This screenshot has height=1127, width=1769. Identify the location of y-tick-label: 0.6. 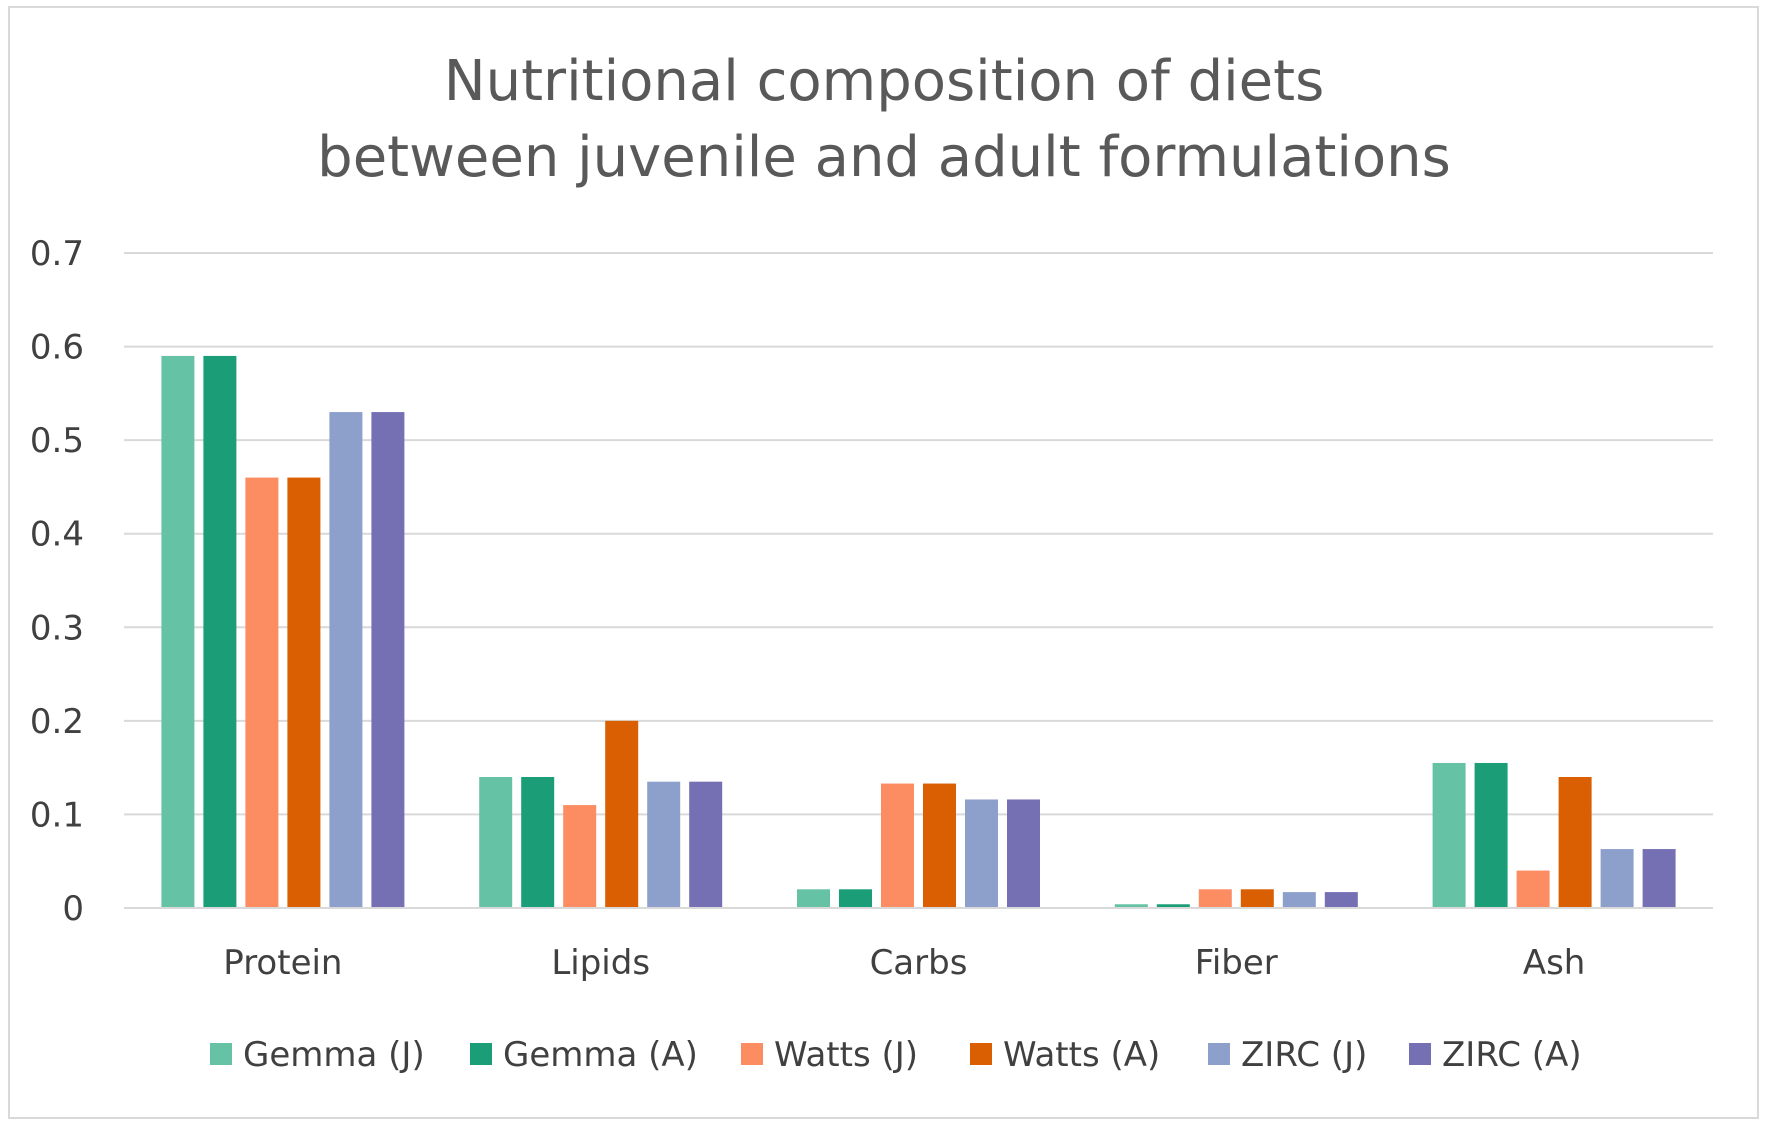
(57, 348).